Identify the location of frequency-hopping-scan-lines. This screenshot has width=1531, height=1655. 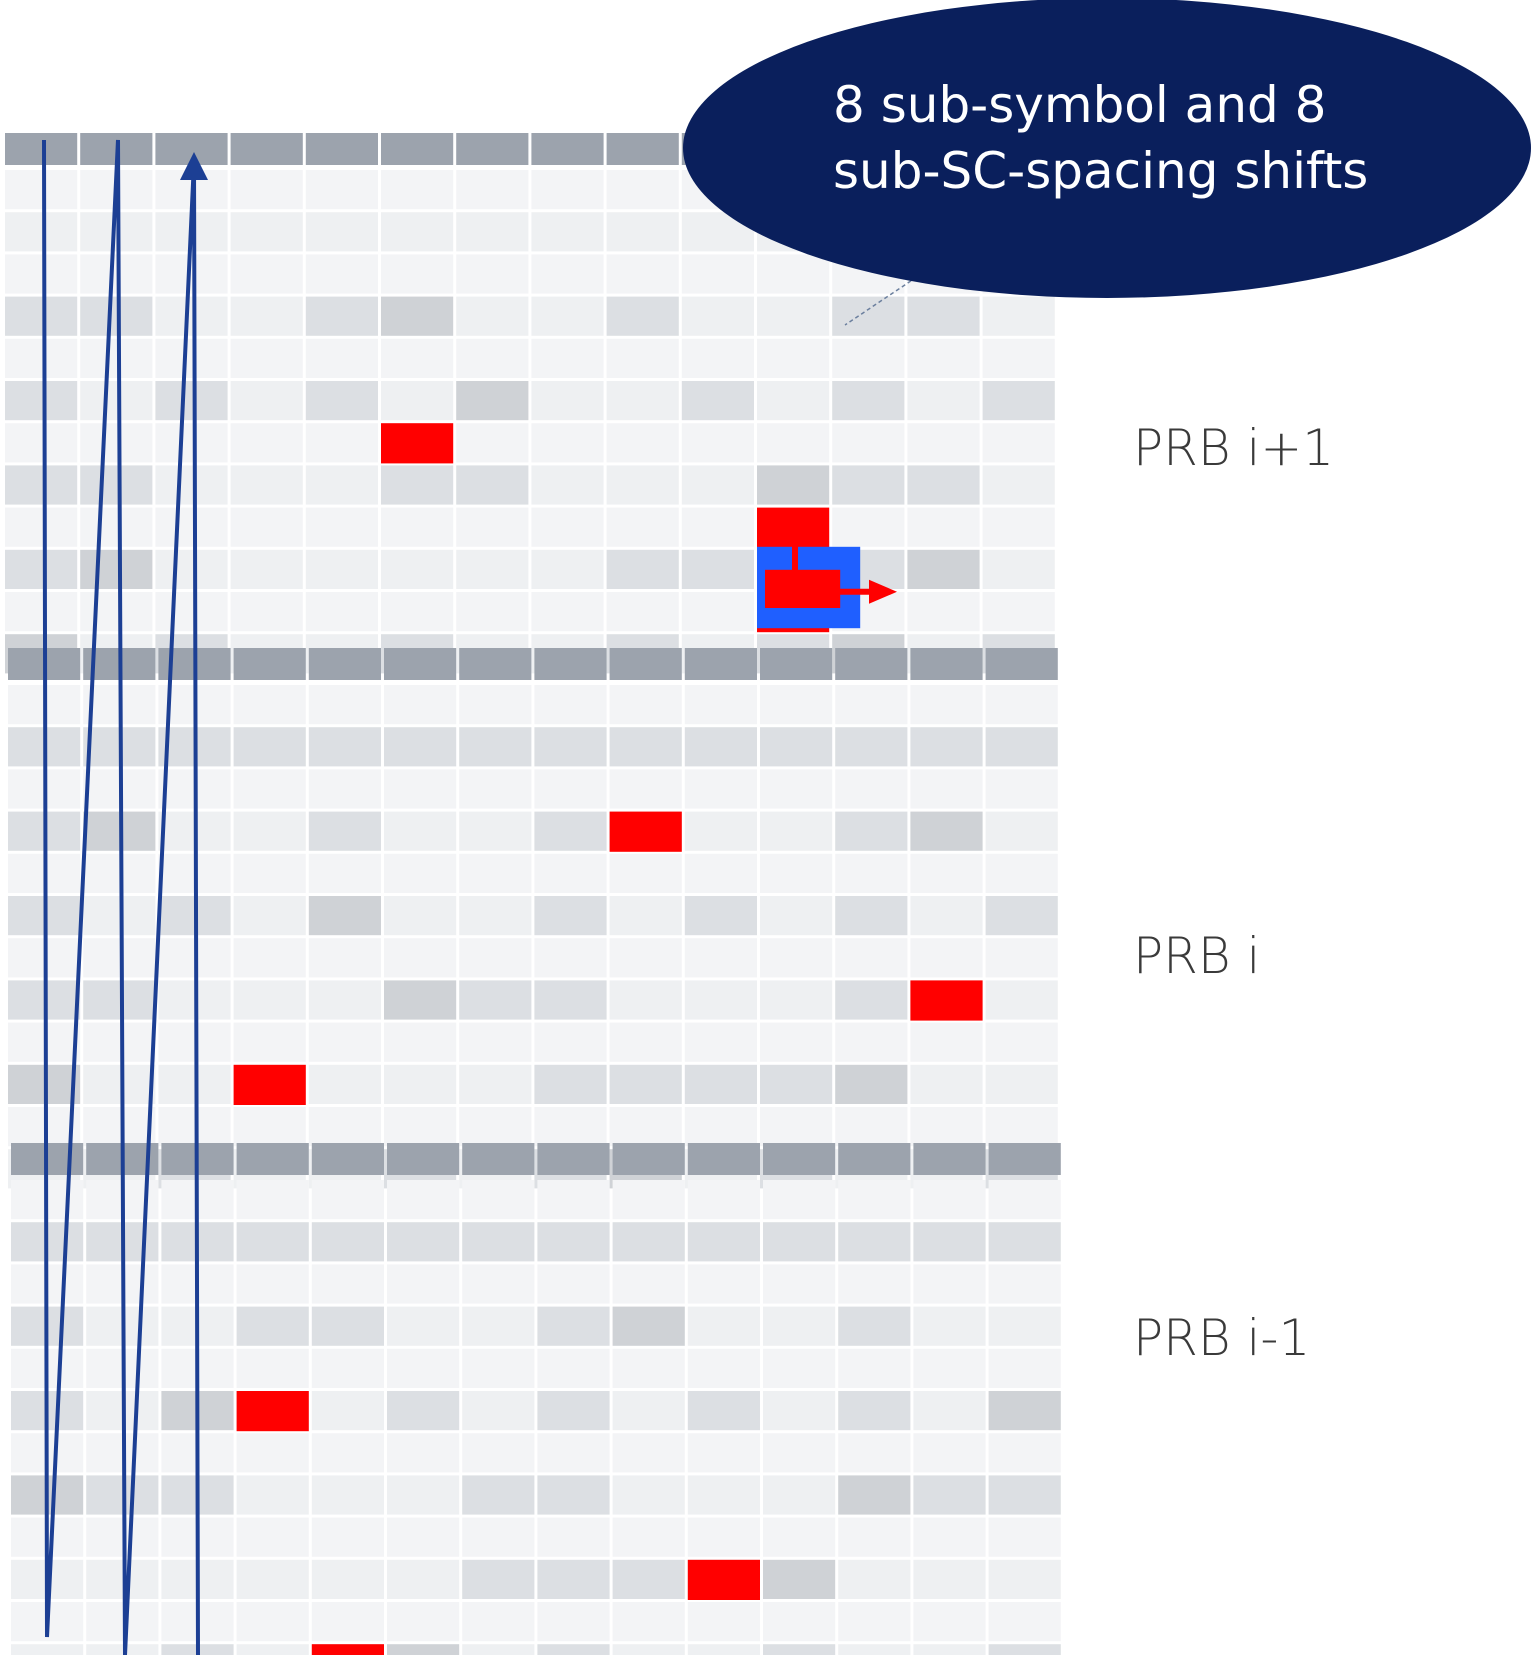
(125, 897).